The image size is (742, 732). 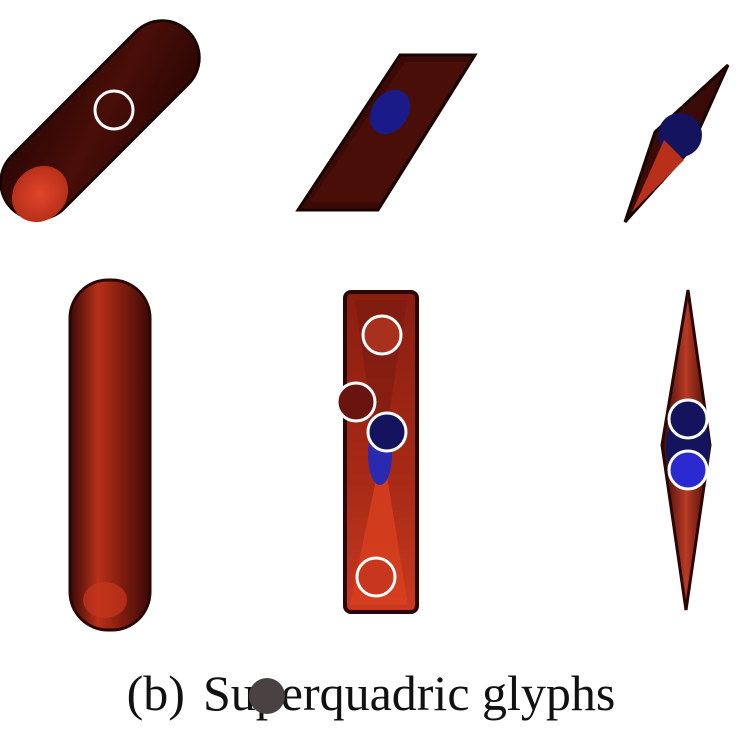 What do you see at coordinates (356, 402) in the screenshot?
I see `marker-darkred` at bounding box center [356, 402].